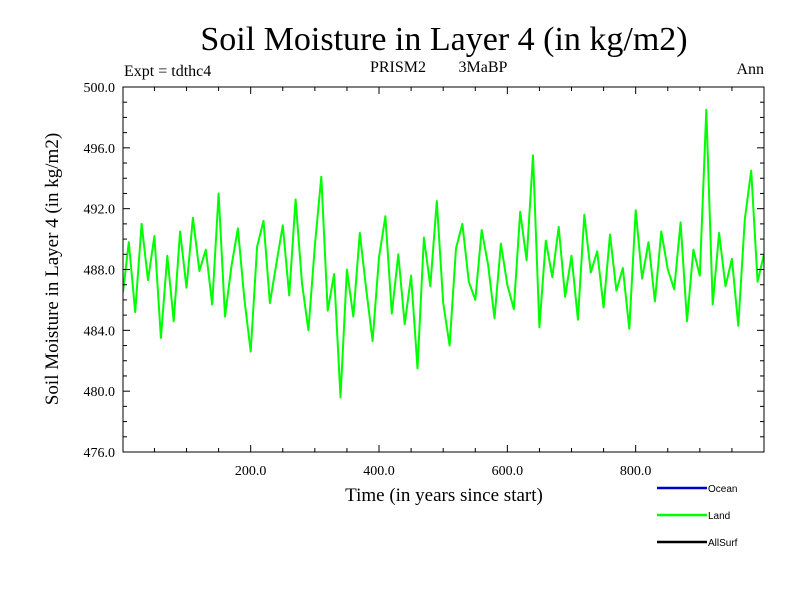  I want to click on chart-title: Soil Moisture in Layer 4 (in kg/m2), so click(443, 39).